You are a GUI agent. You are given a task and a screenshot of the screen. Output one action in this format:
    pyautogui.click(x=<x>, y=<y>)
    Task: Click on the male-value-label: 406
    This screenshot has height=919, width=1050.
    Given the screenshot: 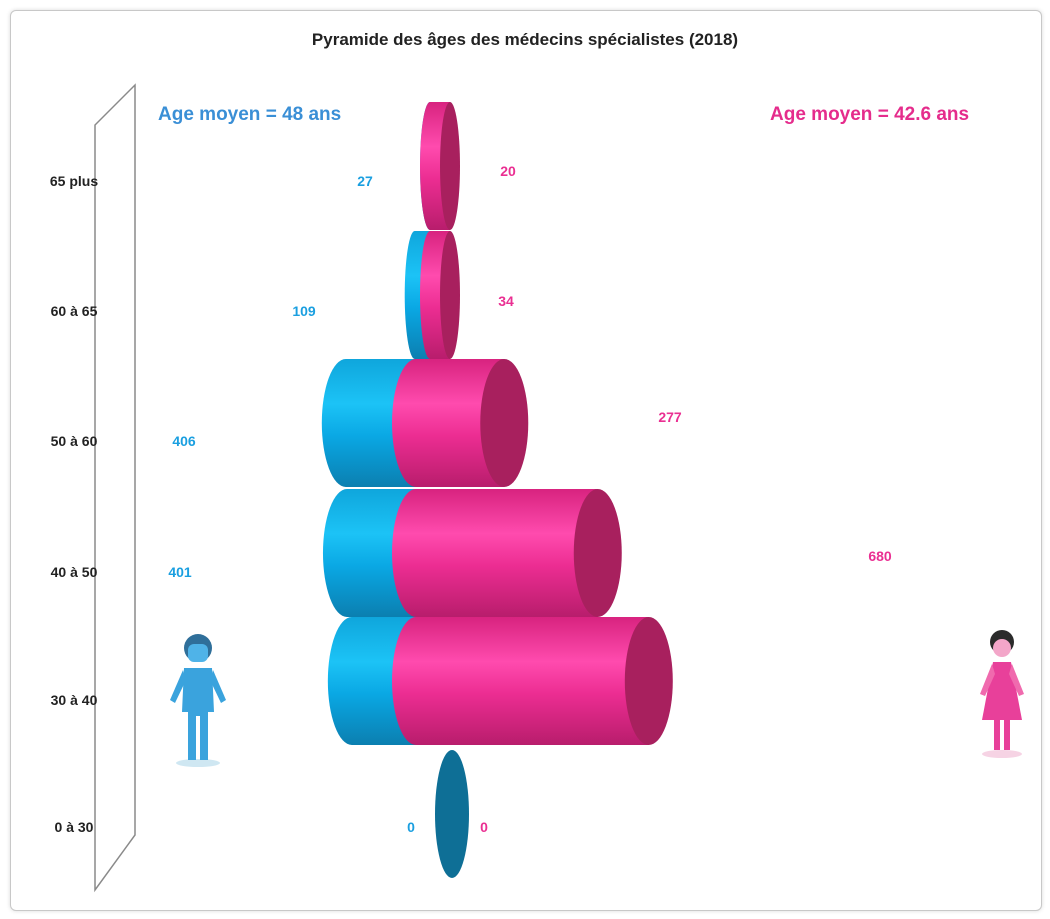 What is the action you would take?
    pyautogui.click(x=184, y=441)
    